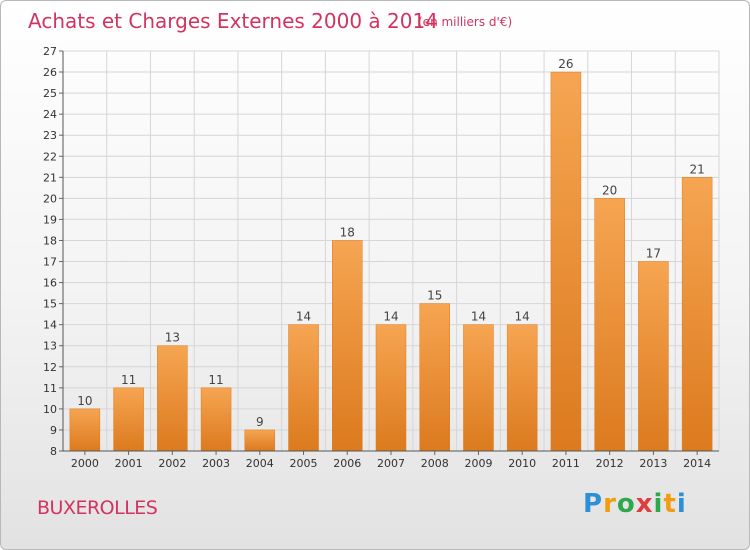  What do you see at coordinates (478, 388) in the screenshot?
I see `bar-2009` at bounding box center [478, 388].